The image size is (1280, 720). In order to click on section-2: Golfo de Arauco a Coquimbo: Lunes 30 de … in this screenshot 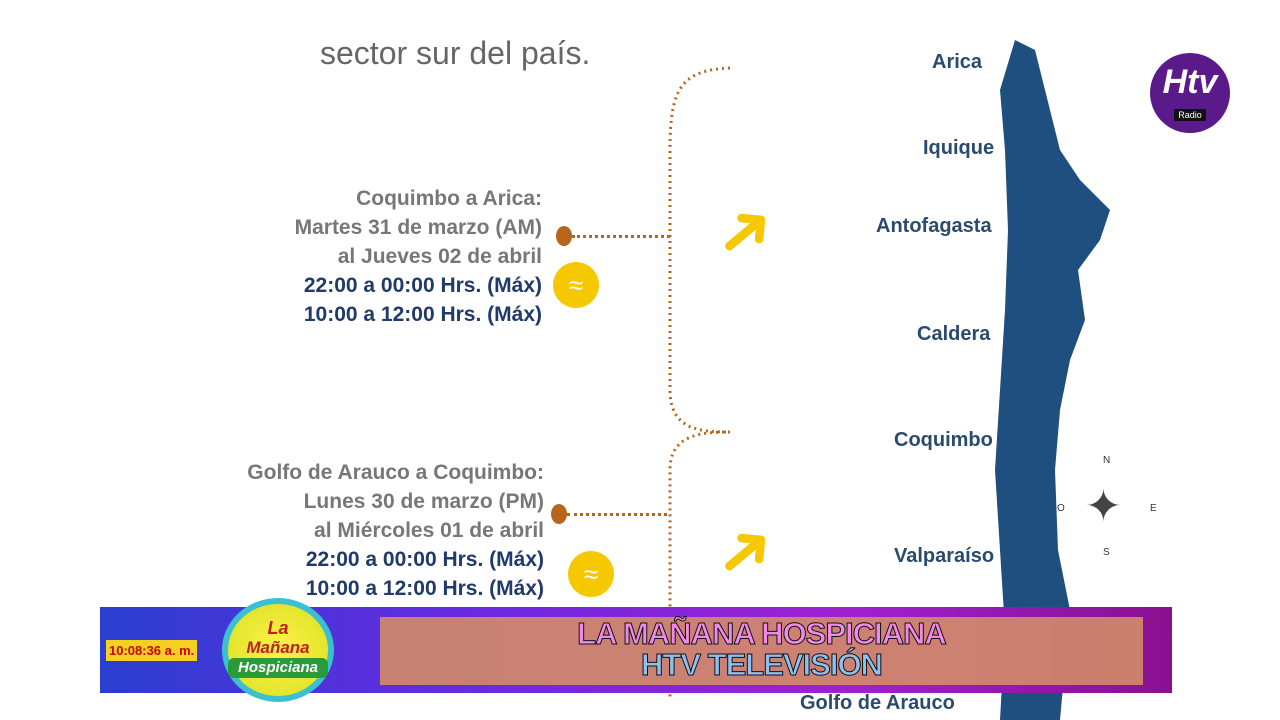, I will do `click(347, 530)`.